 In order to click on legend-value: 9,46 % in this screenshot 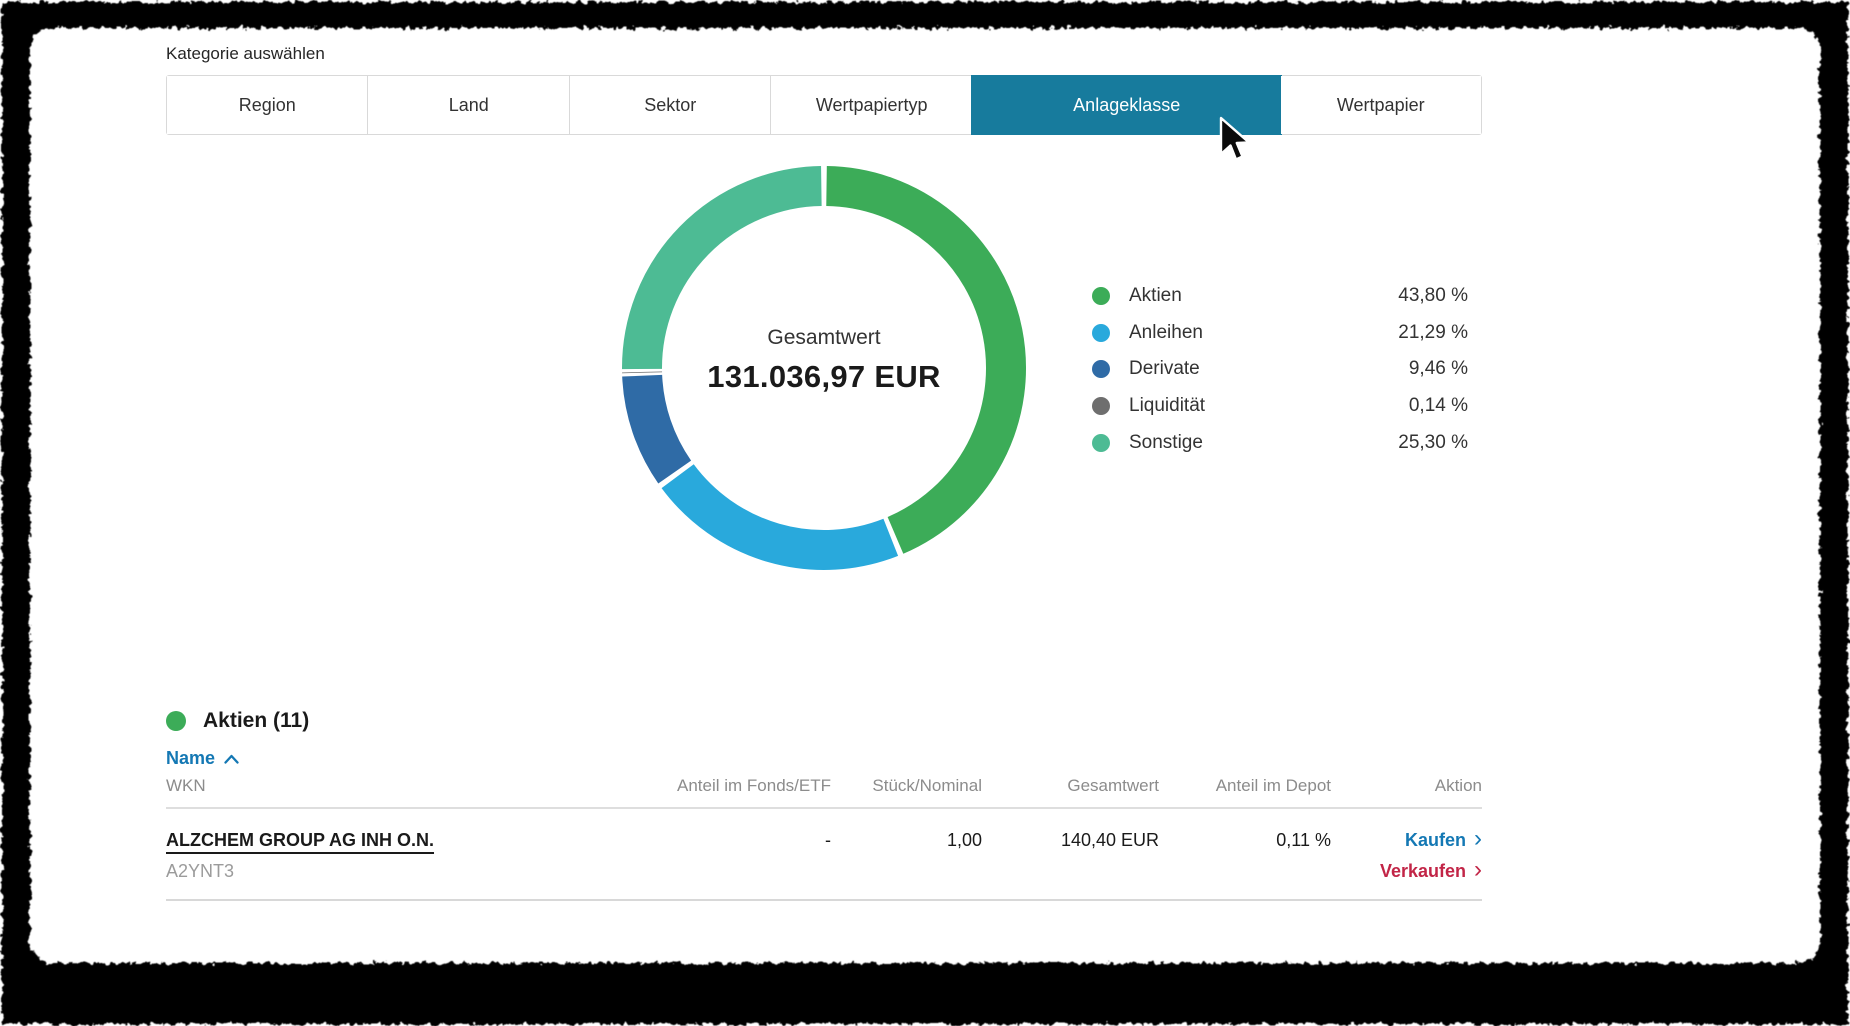, I will do `click(1438, 369)`.